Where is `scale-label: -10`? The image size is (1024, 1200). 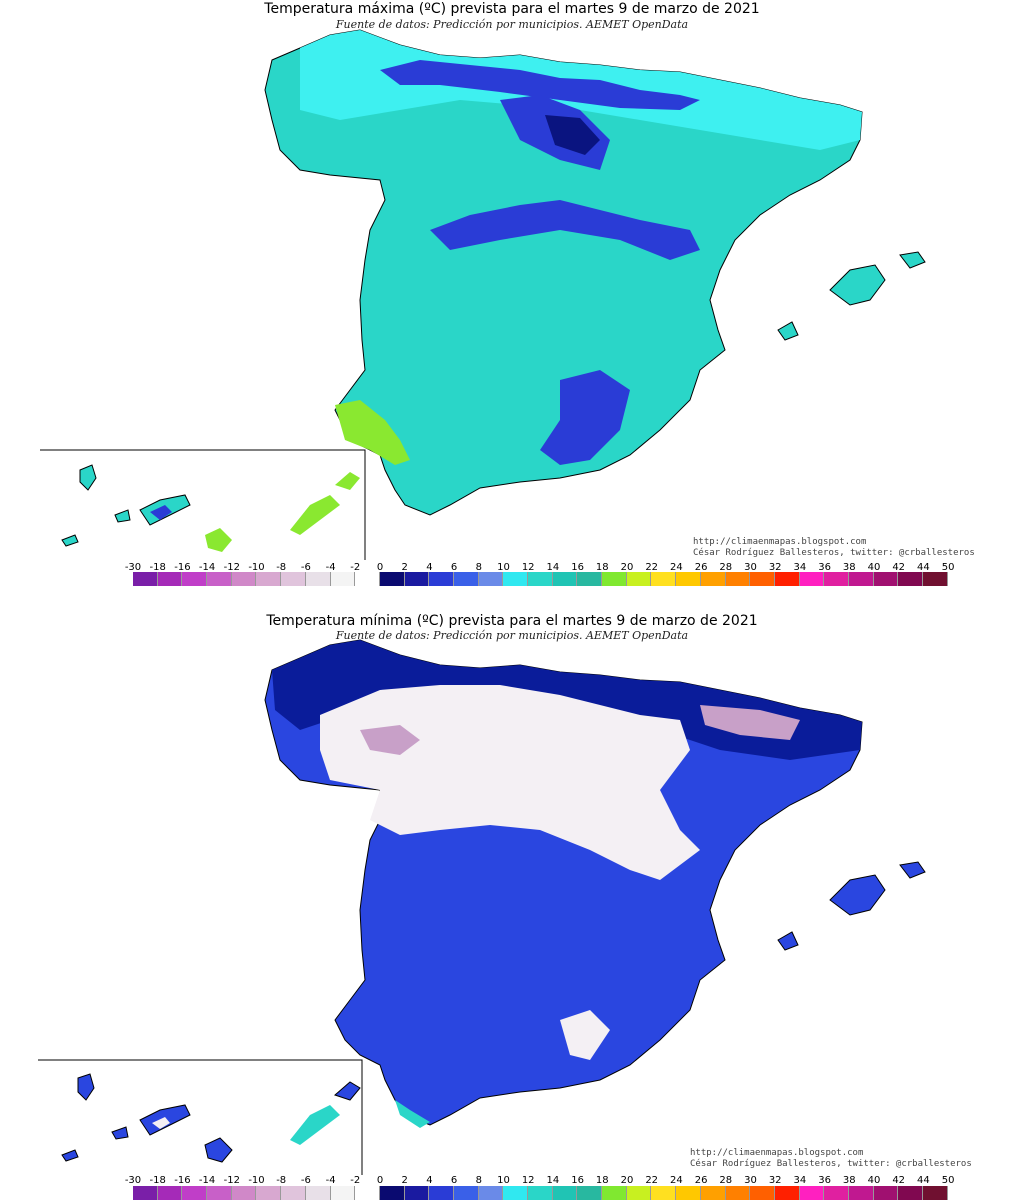 scale-label: -10 is located at coordinates (256, 567).